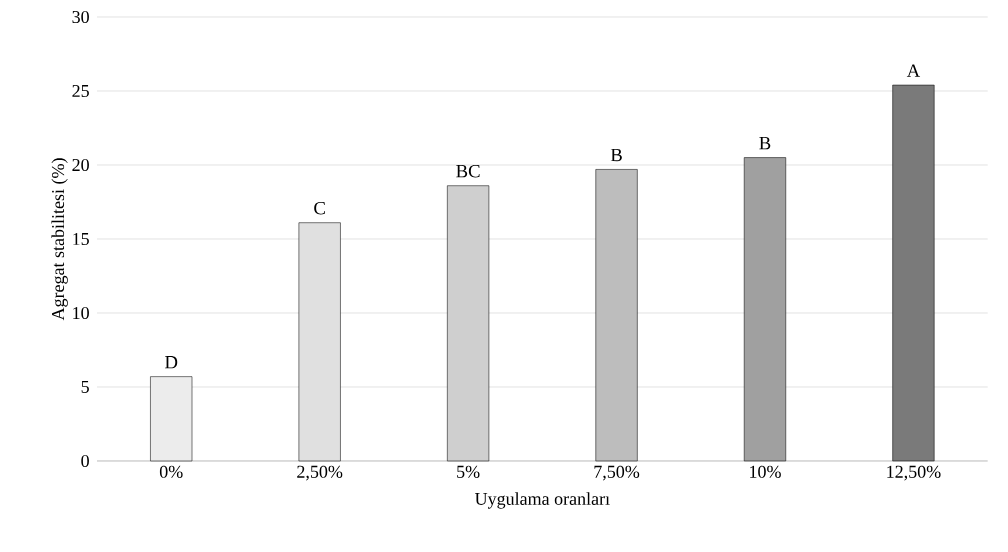 The height and width of the screenshot is (552, 1008). I want to click on annotation: D, so click(171, 362).